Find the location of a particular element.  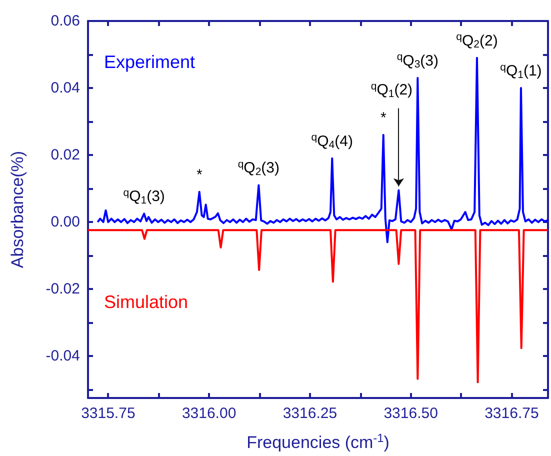

text: Experiment is located at coordinates (150, 62).